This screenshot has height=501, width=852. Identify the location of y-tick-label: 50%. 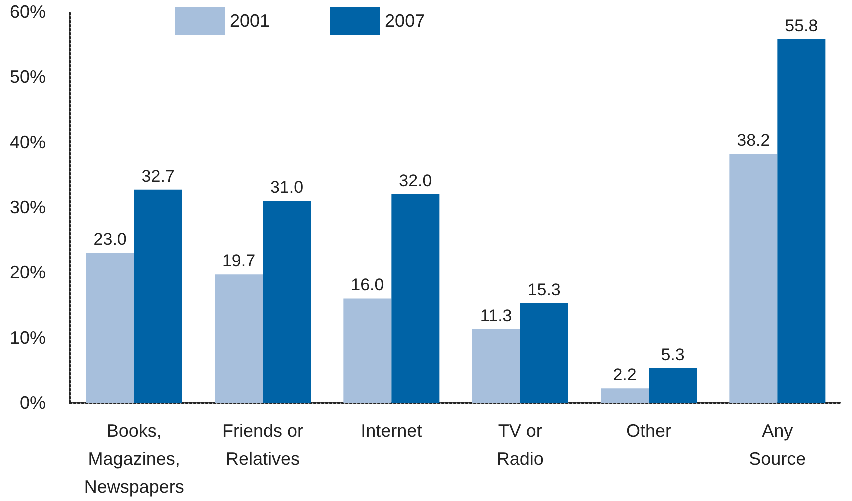
(28, 77).